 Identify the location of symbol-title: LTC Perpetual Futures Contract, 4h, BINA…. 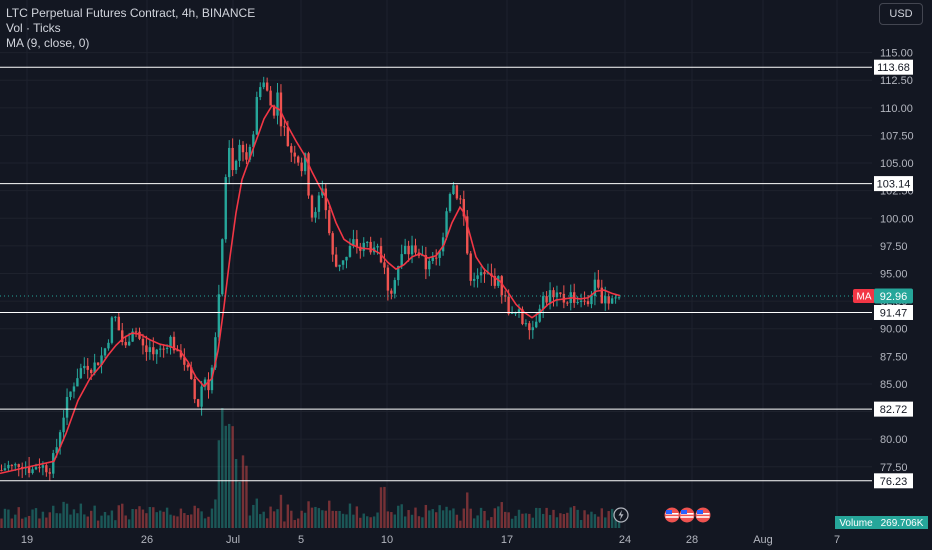
(131, 13).